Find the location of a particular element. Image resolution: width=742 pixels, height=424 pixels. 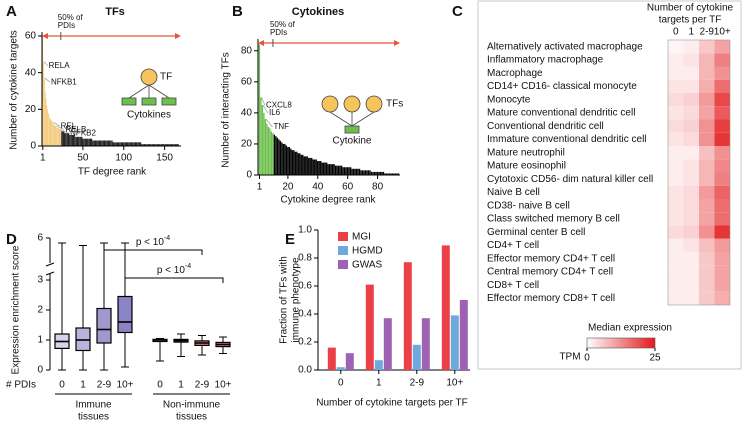

colorbar is located at coordinates (621, 343).